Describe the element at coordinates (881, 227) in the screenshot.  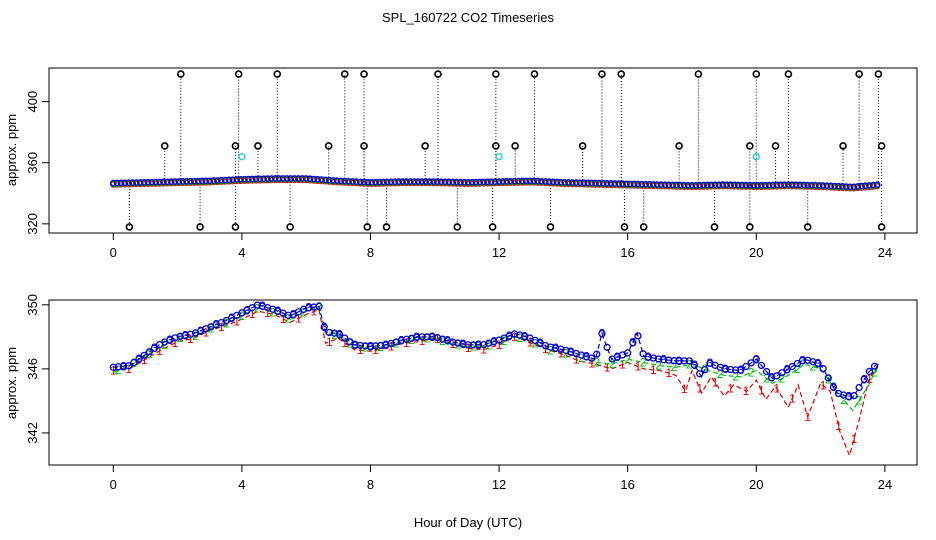
I see `top-spike-low-marker` at that location.